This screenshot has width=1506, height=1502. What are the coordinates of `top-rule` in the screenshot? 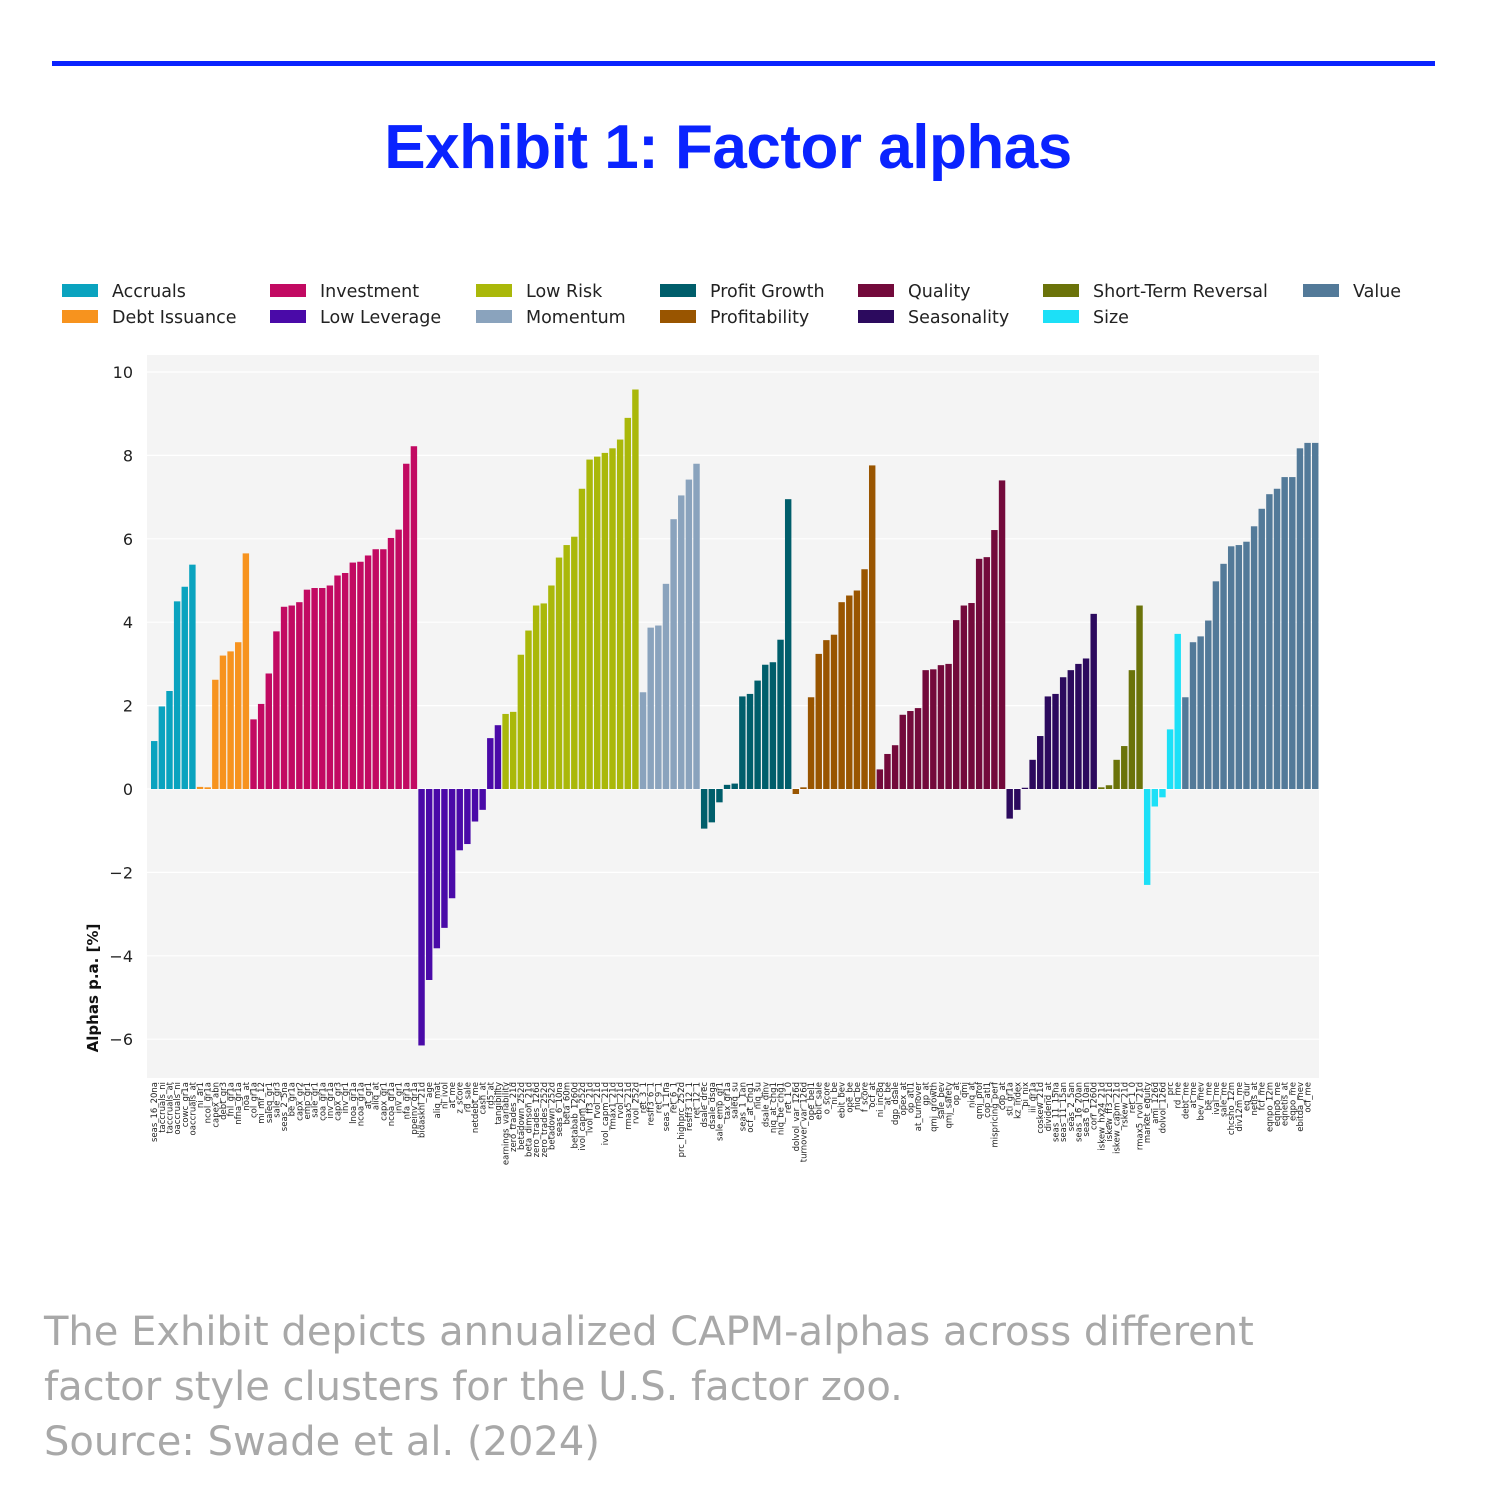 It's located at (743, 63).